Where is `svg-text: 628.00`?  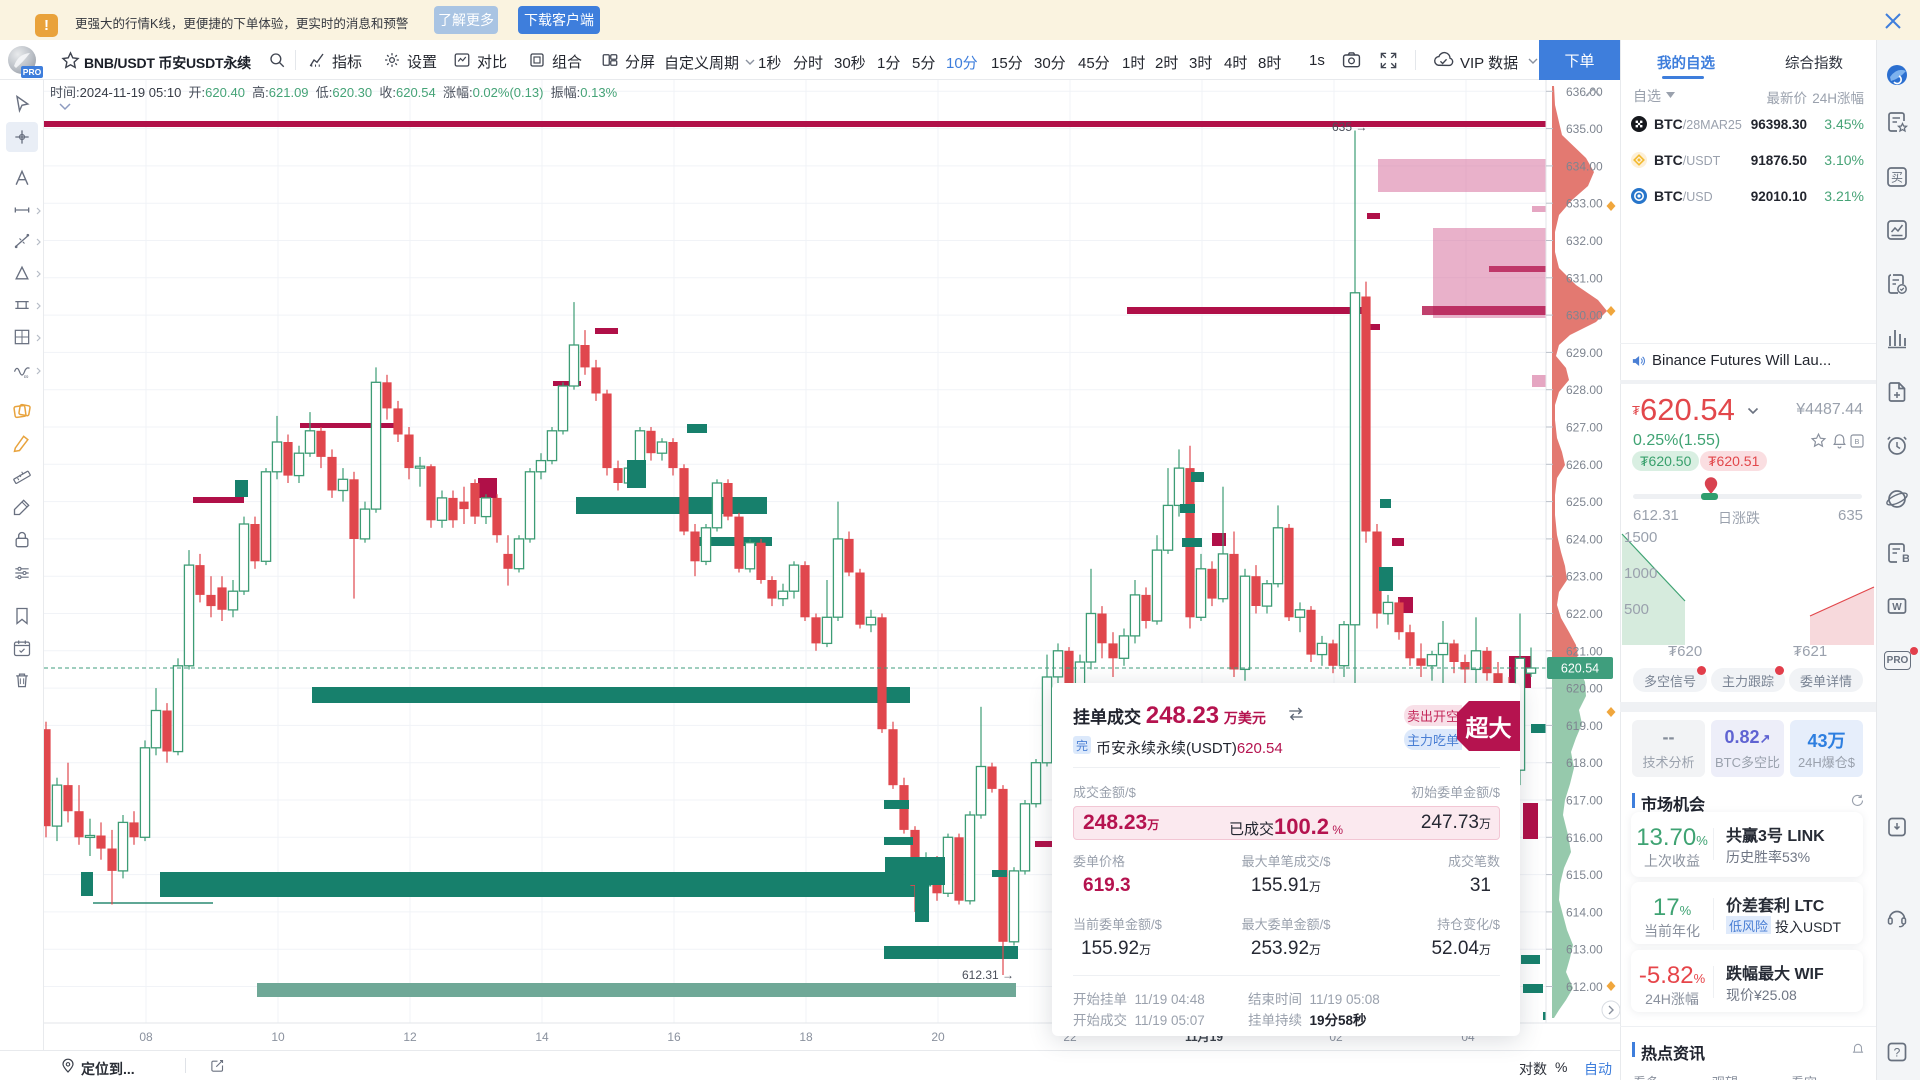 svg-text: 628.00 is located at coordinates (1584, 390).